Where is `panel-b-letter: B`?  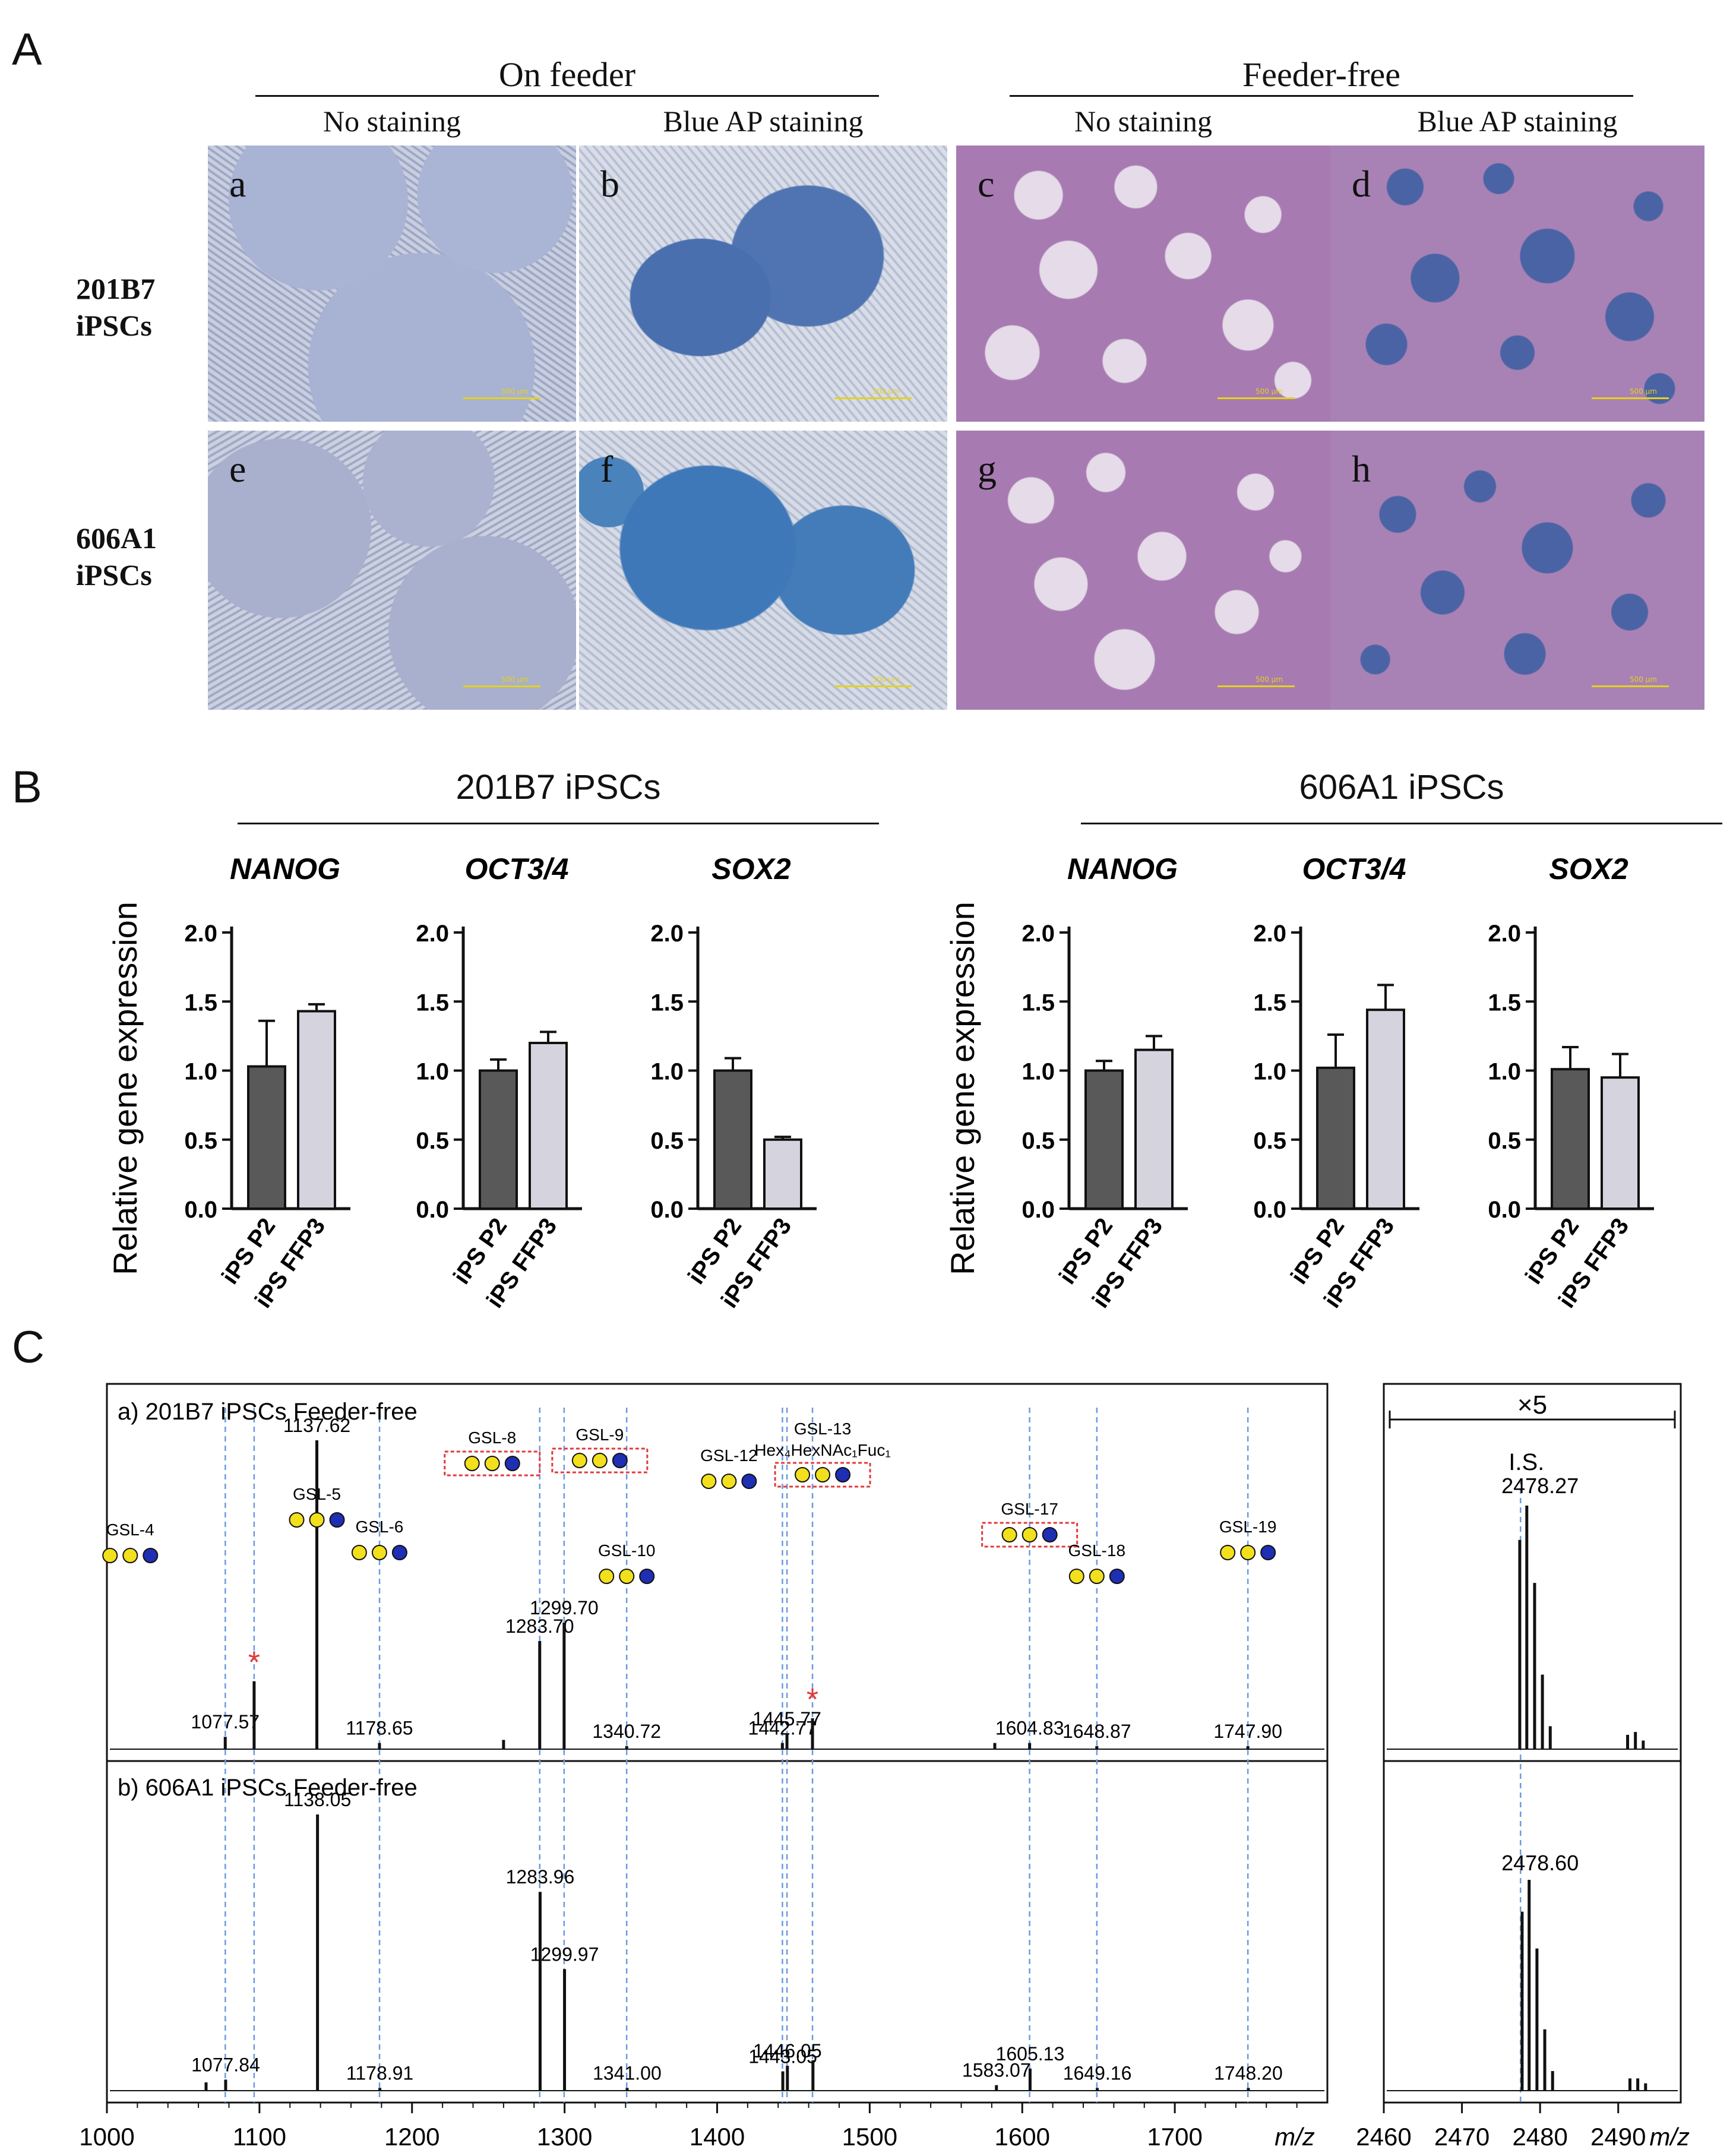 panel-b-letter: B is located at coordinates (27, 787).